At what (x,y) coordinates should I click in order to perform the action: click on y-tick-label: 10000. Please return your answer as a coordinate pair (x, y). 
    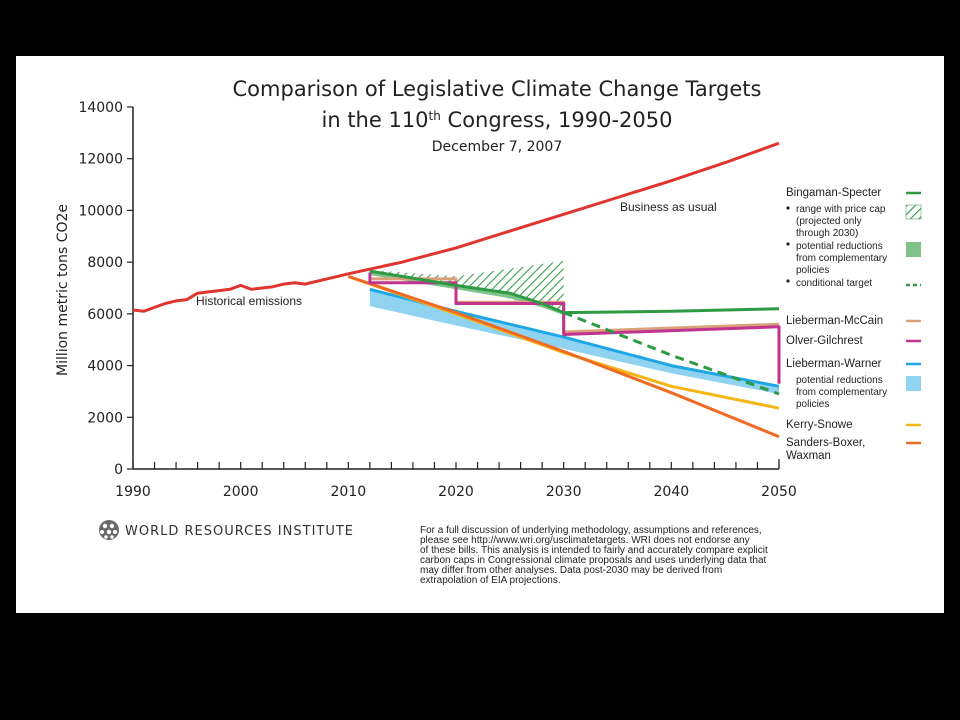
    Looking at the image, I should click on (100, 211).